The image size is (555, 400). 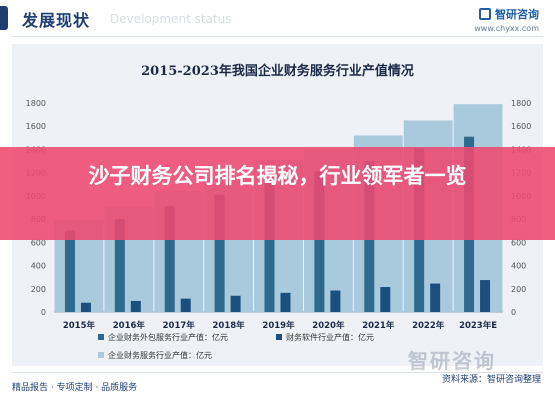 I want to click on y-tick-label-right: 1800, so click(x=521, y=103).